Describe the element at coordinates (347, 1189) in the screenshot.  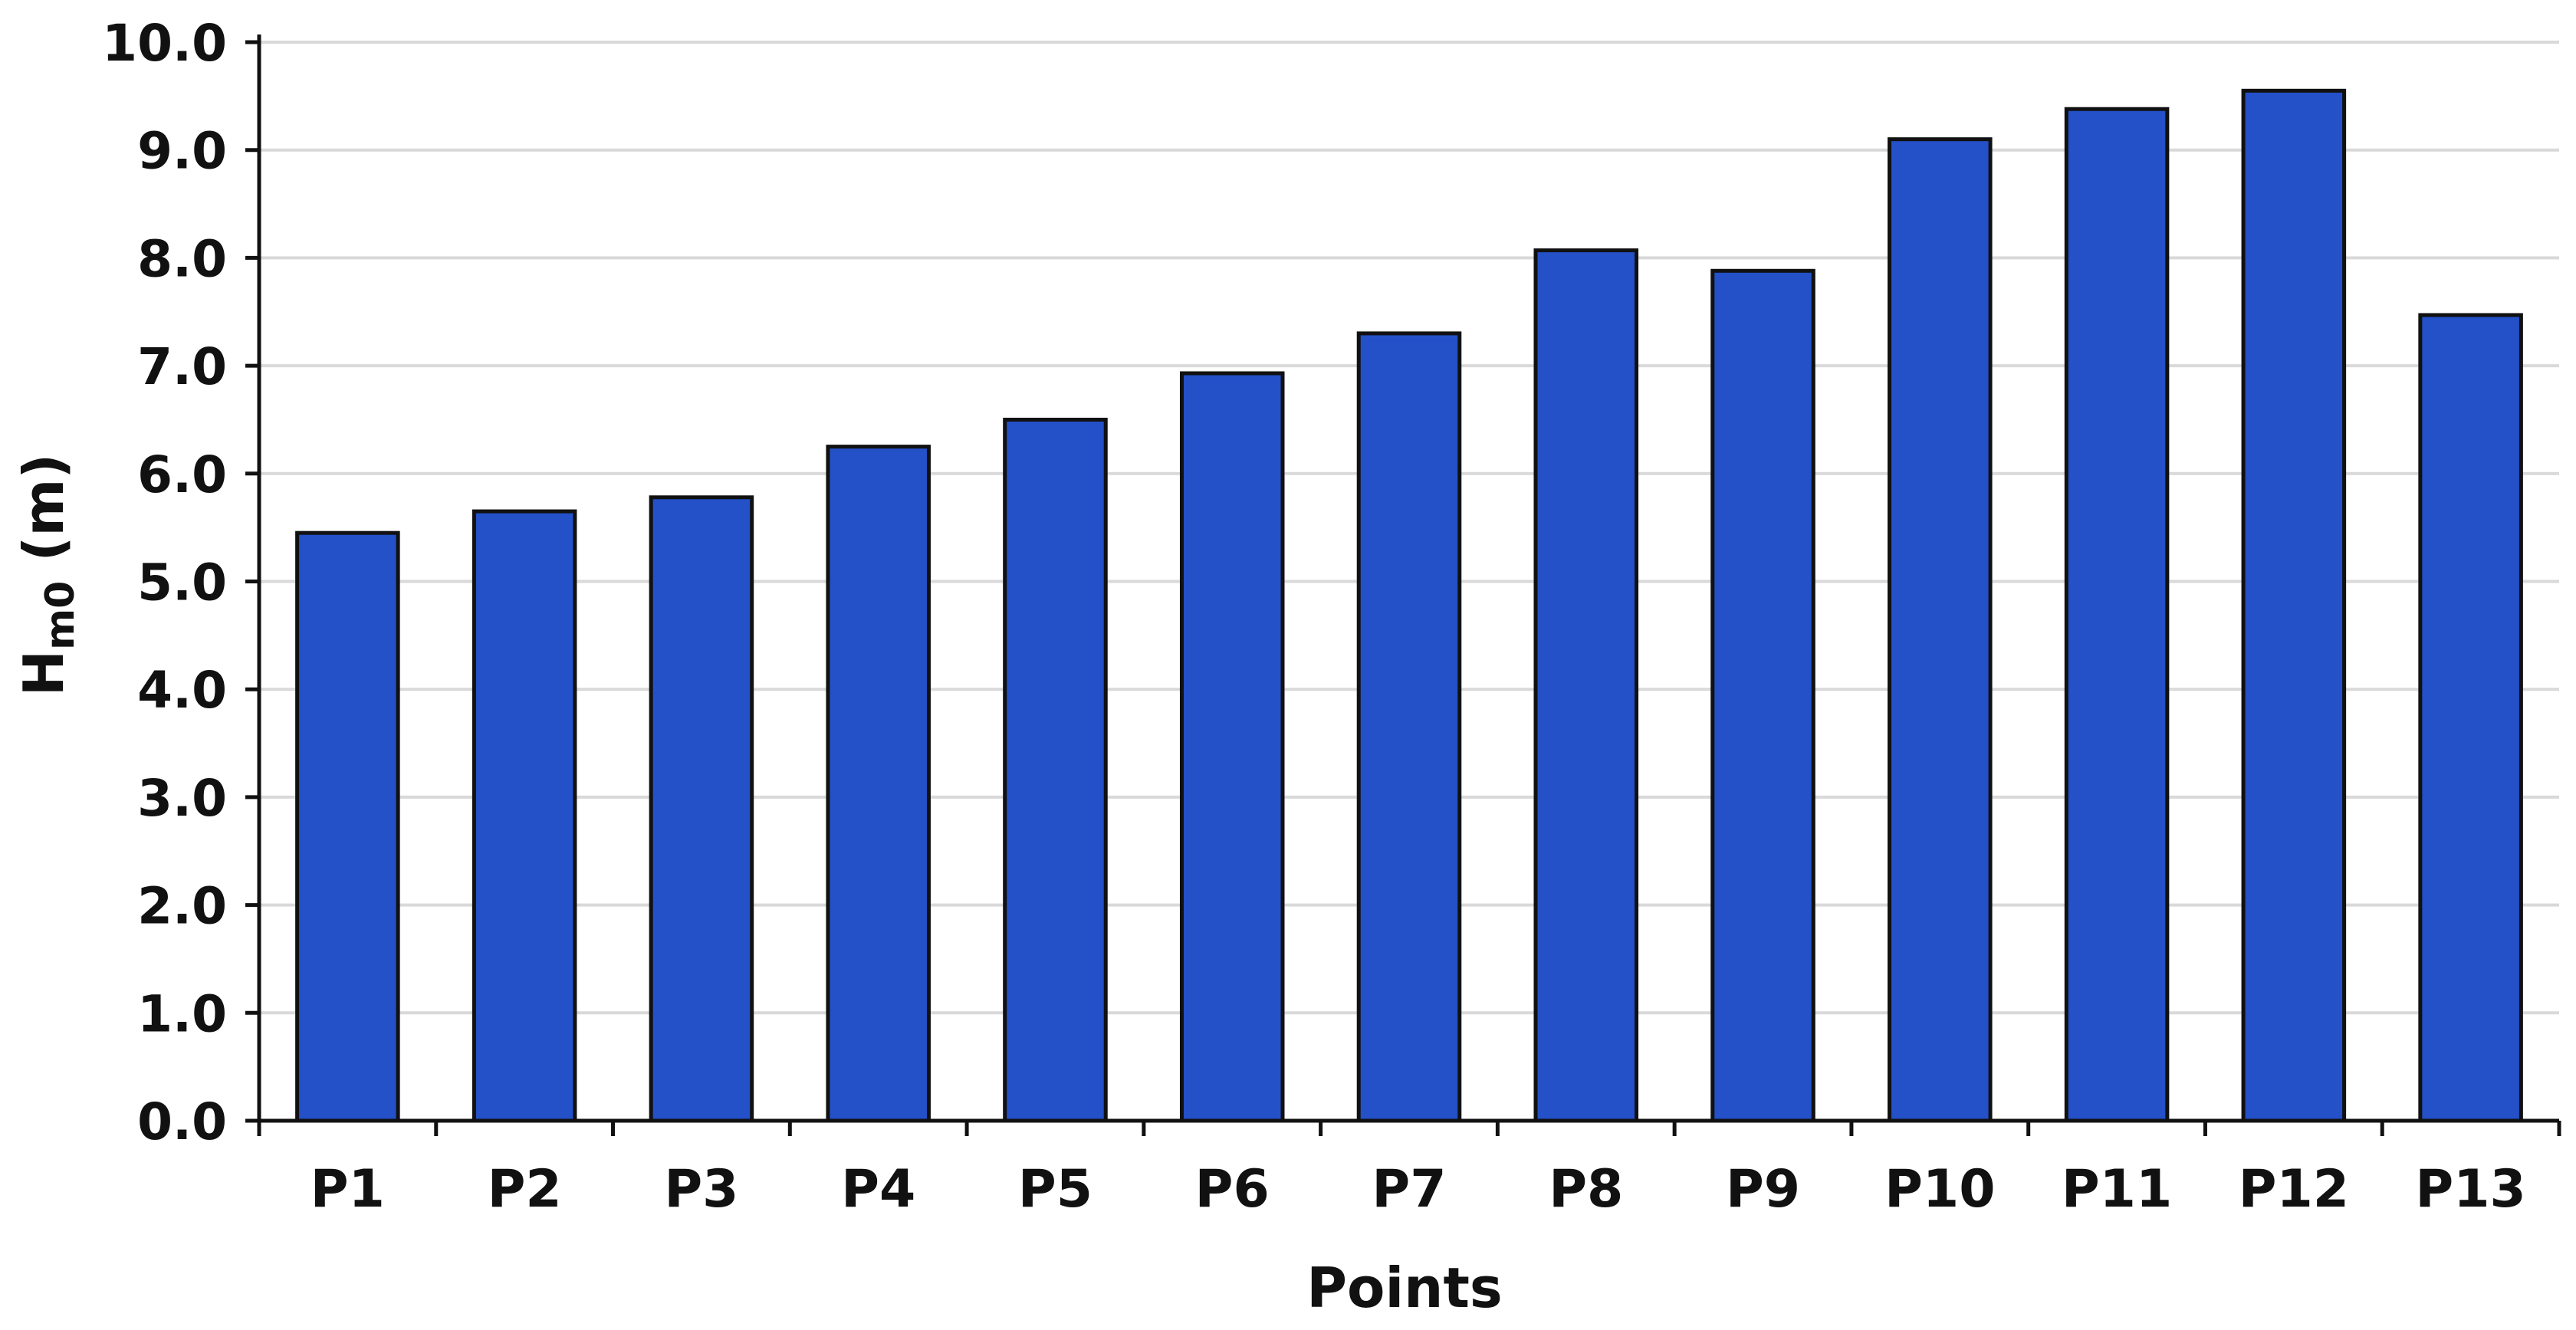
I see `x-tick-label: P1` at that location.